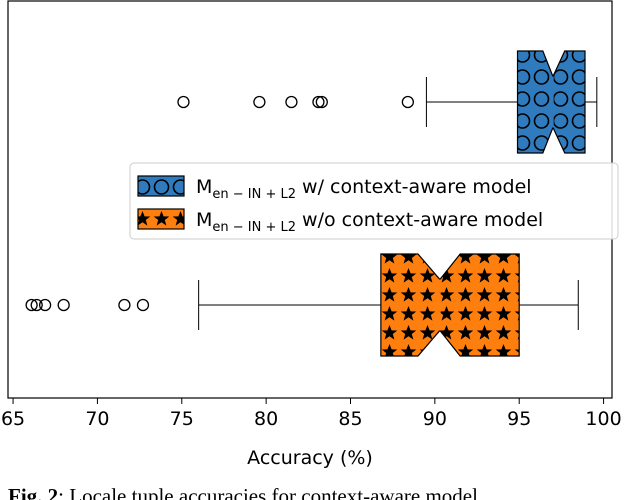  I want to click on caption-label: Fig. 2, so click(33, 492).